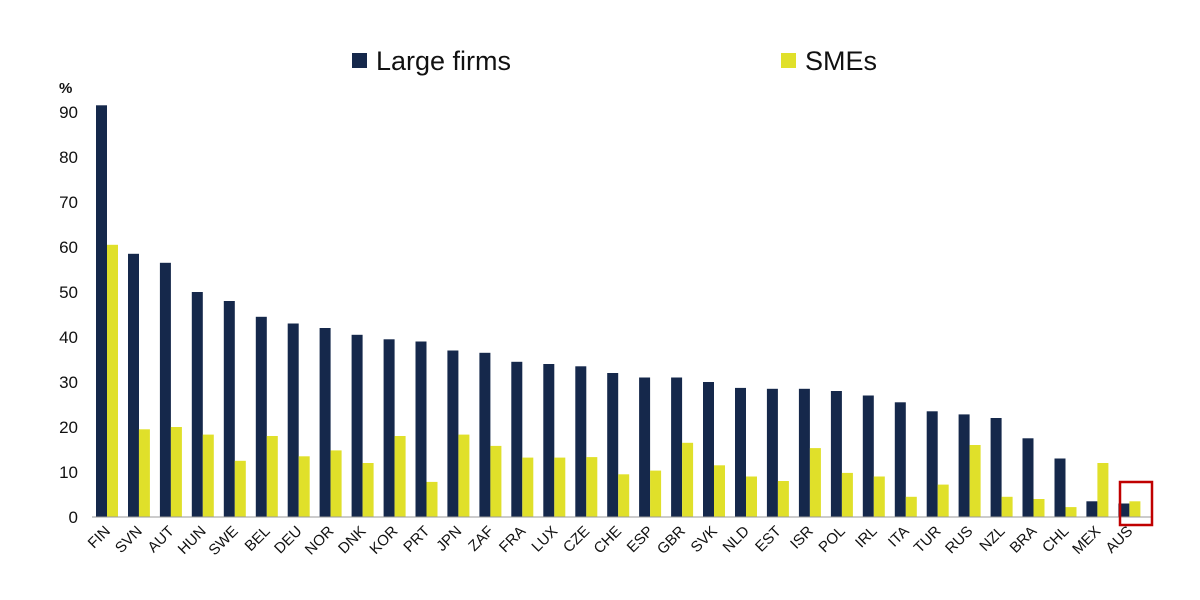  Describe the element at coordinates (959, 540) in the screenshot. I see `x-tick-label: RUS` at that location.